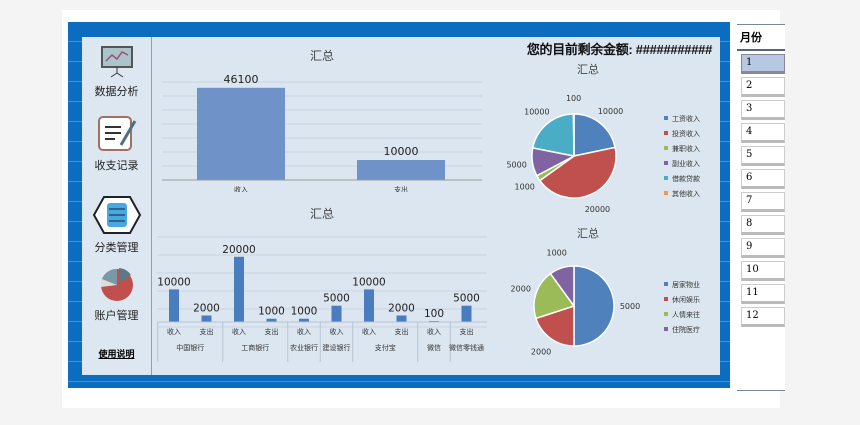  Describe the element at coordinates (116, 355) in the screenshot. I see `help-link: 使用说明` at that location.